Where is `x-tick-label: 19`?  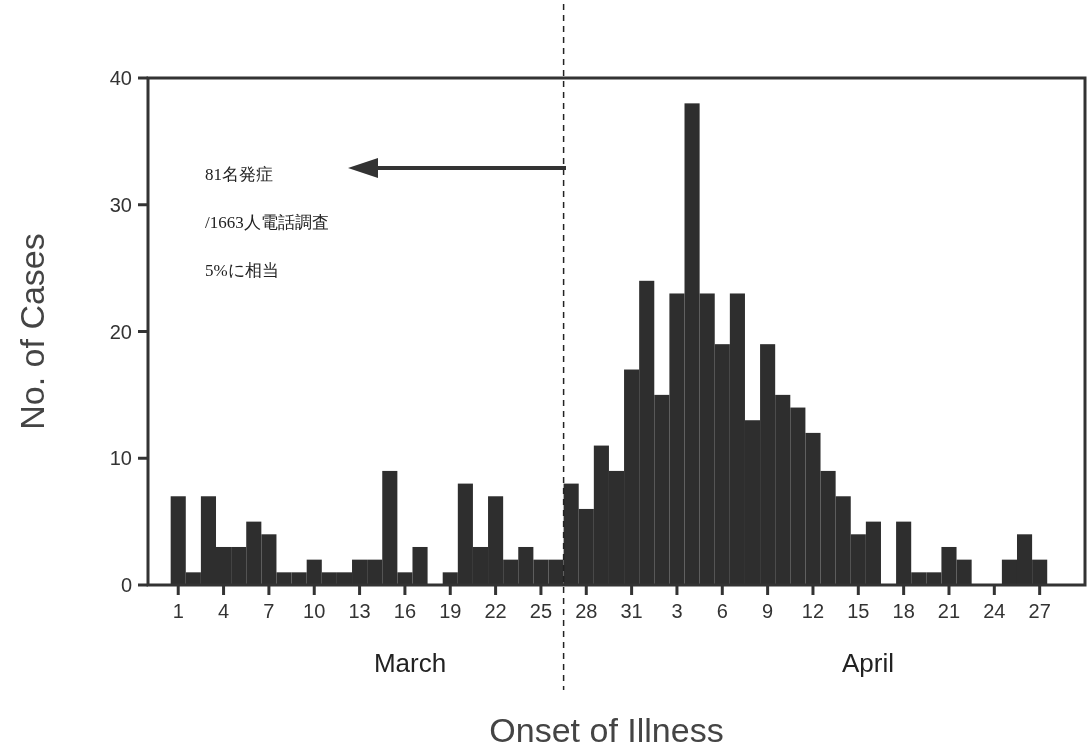
x-tick-label: 19 is located at coordinates (450, 611).